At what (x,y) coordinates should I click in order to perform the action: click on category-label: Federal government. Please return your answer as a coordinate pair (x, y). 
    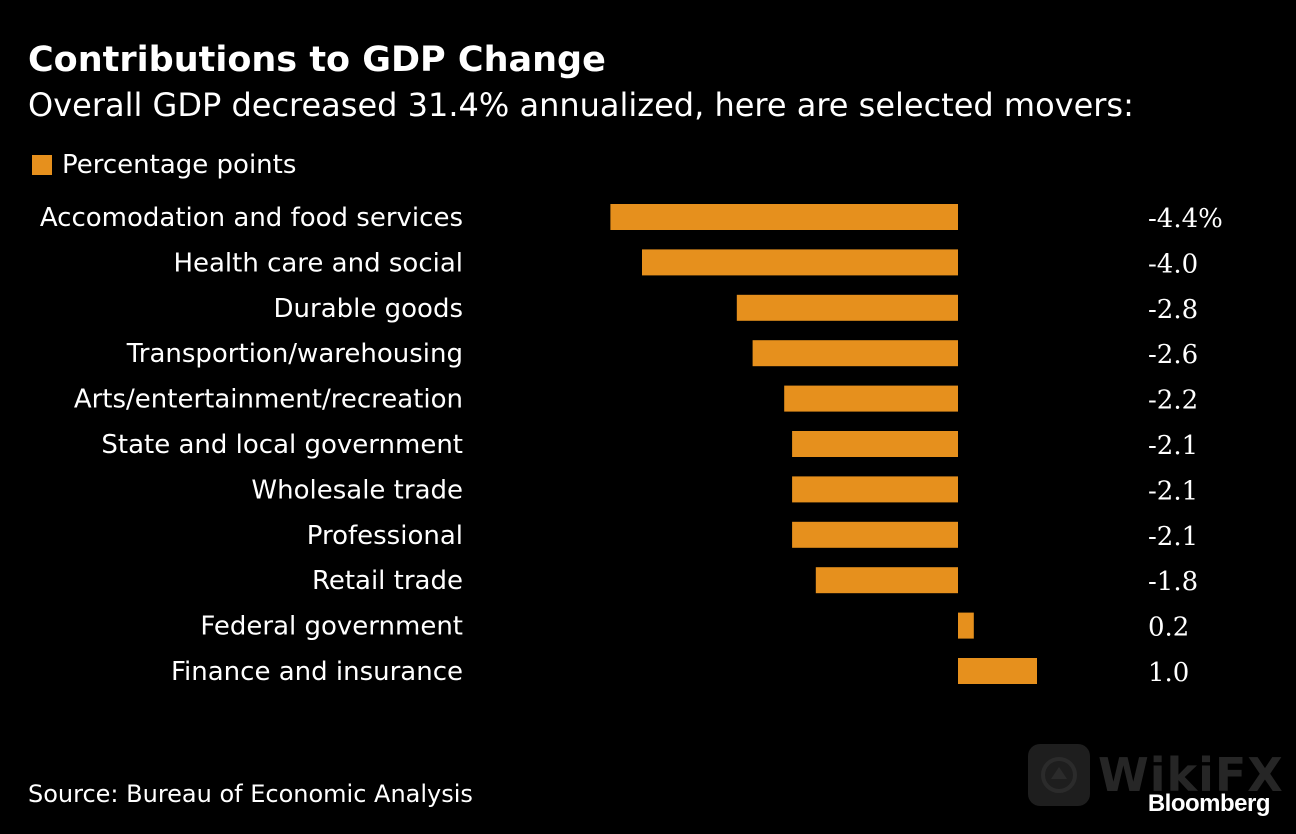
    Looking at the image, I should click on (331, 627).